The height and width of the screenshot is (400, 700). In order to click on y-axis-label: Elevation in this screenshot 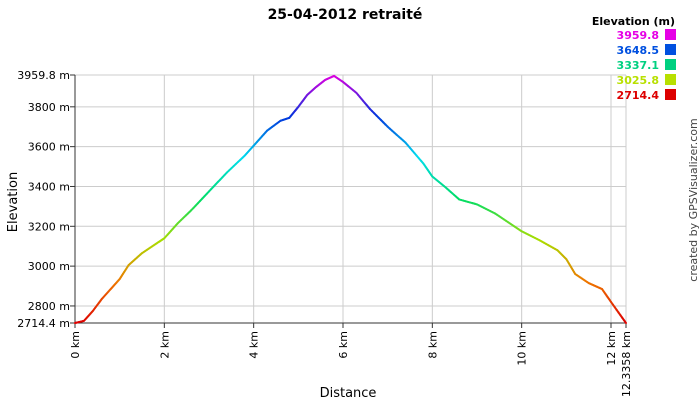, I will do `click(13, 202)`.